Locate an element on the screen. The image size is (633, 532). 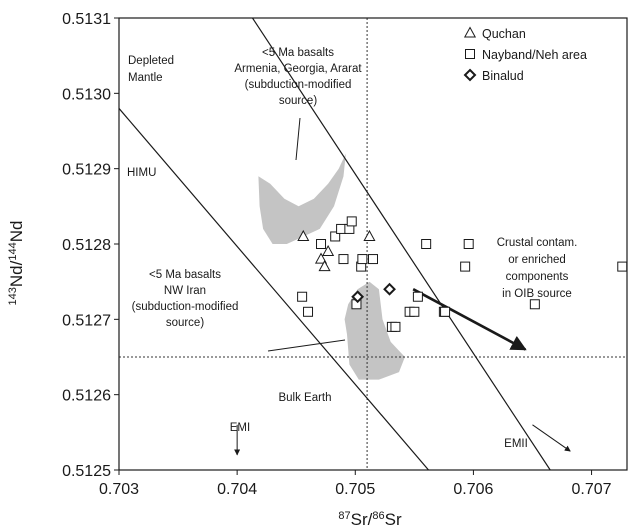
crustal-label-line-2: or enriched is located at coordinates (537, 260).